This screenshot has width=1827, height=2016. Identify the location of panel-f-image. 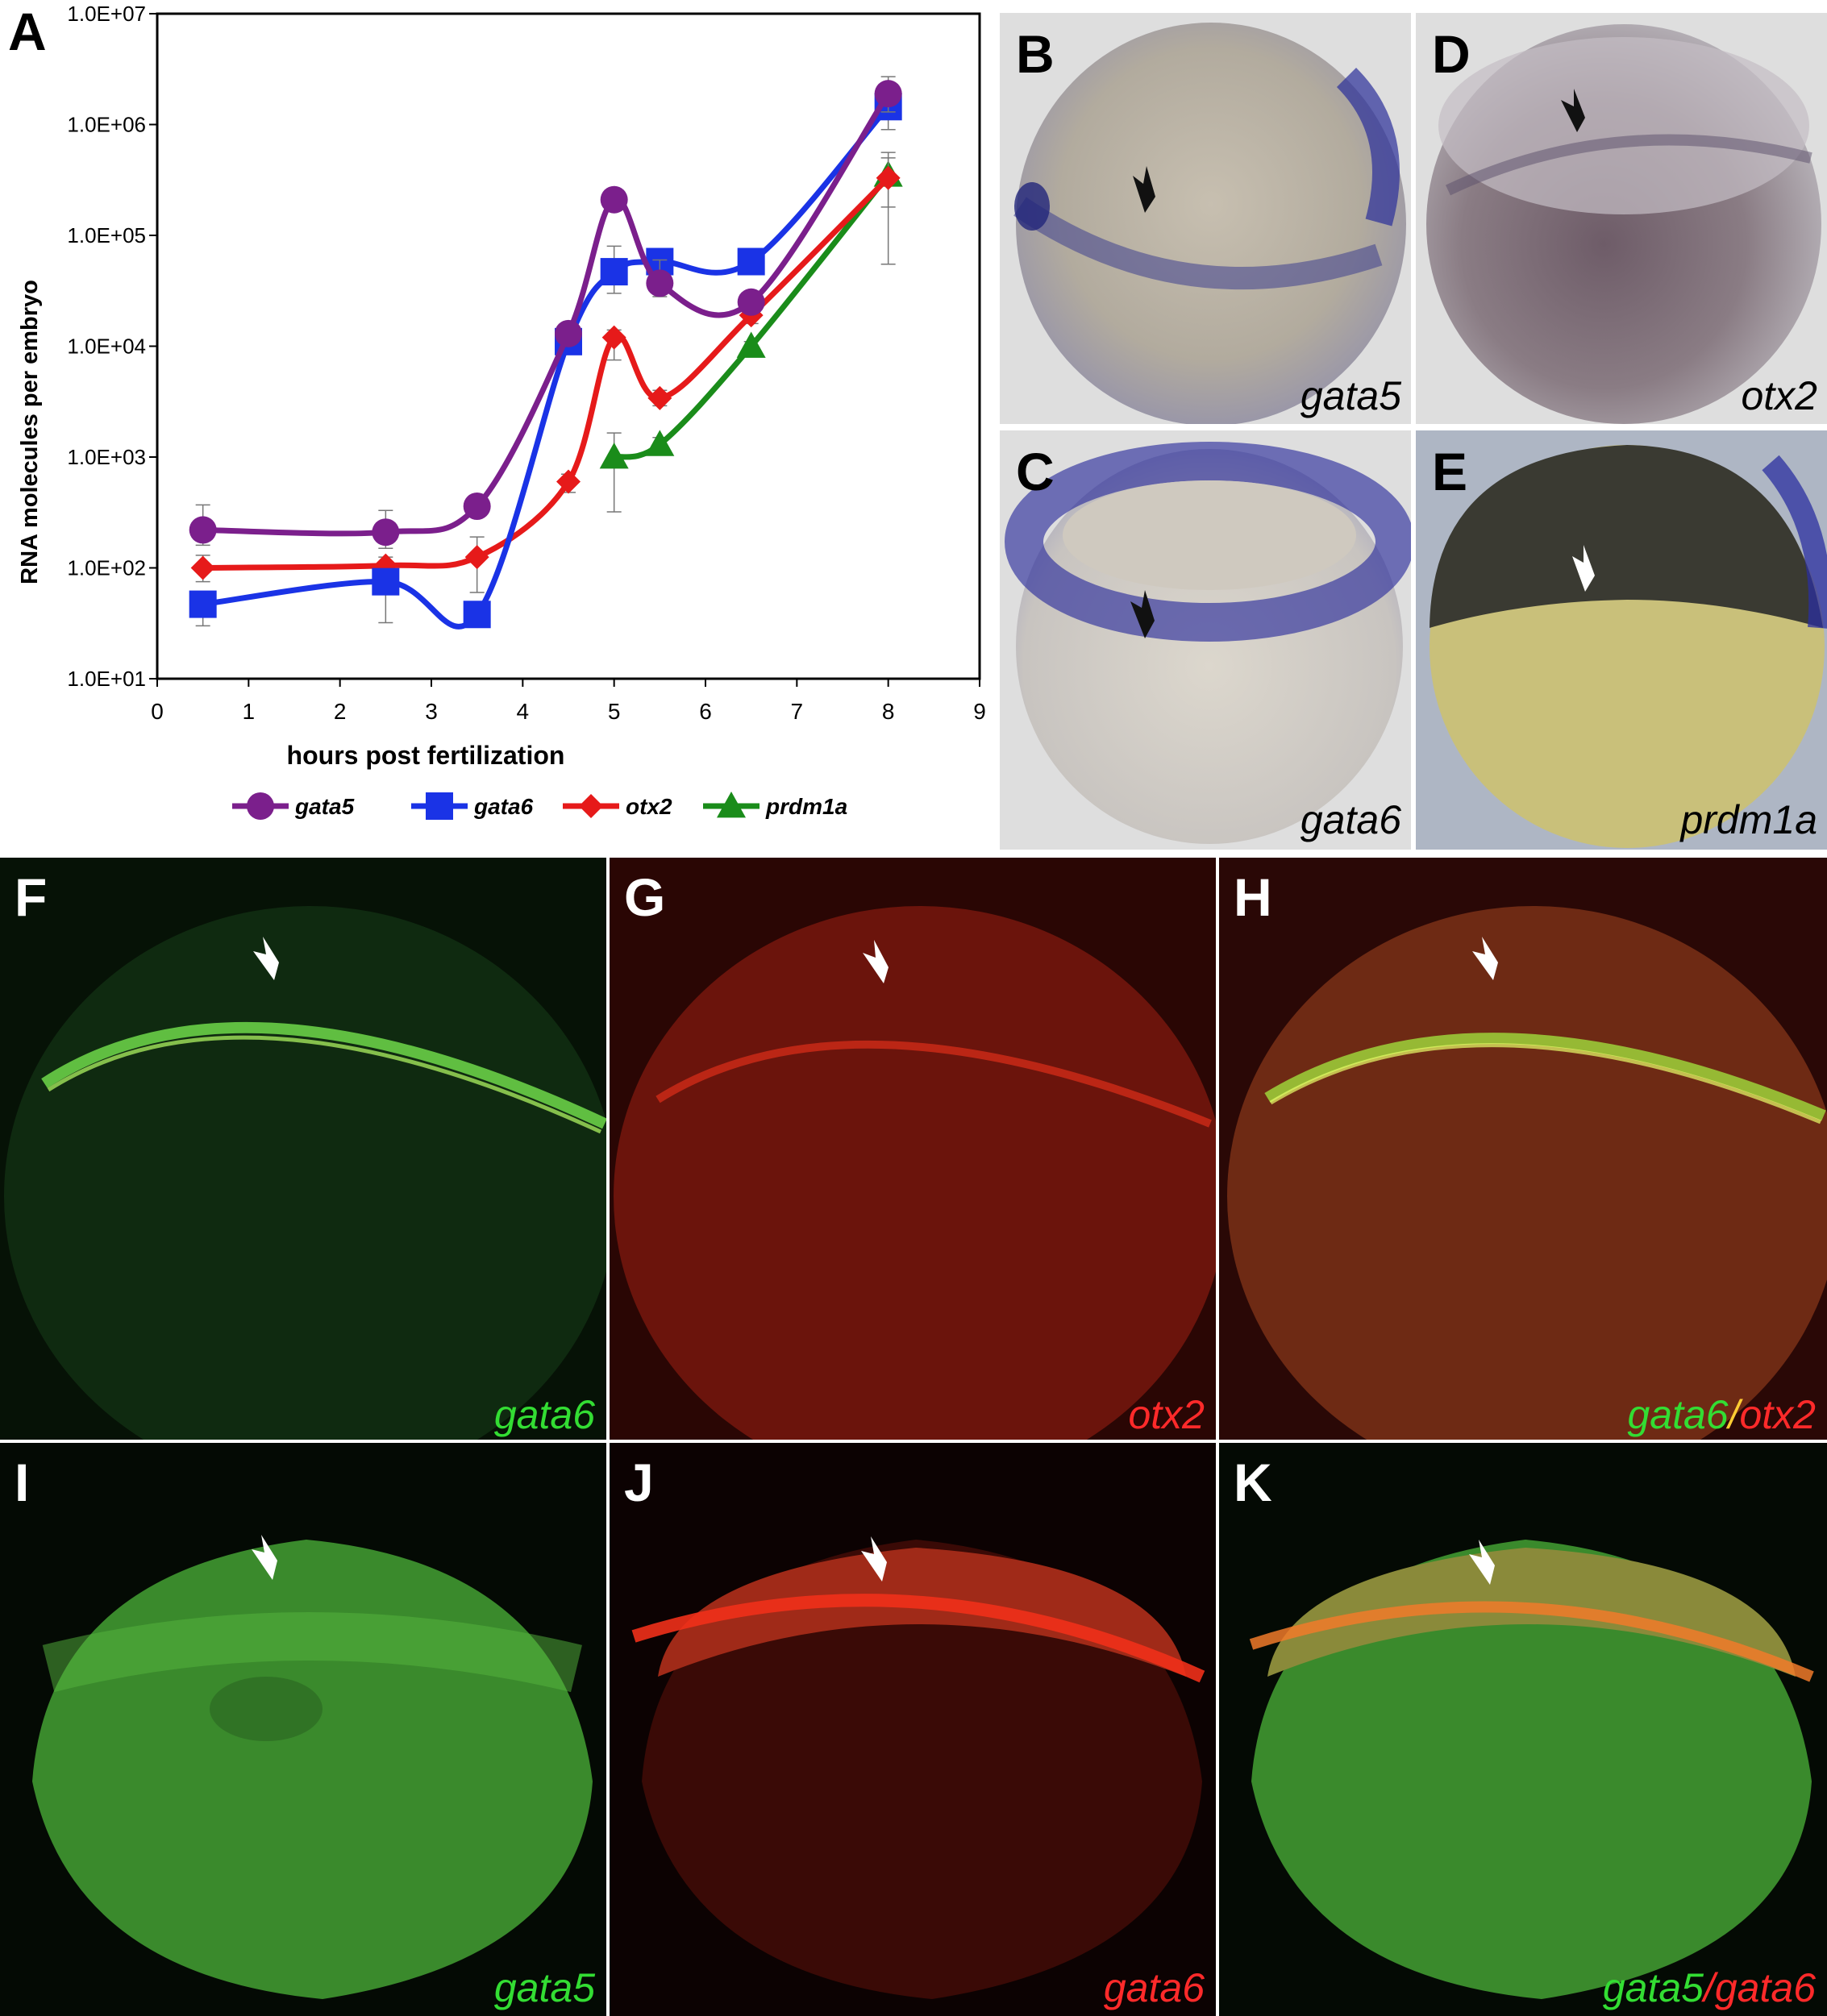
(305, 1173).